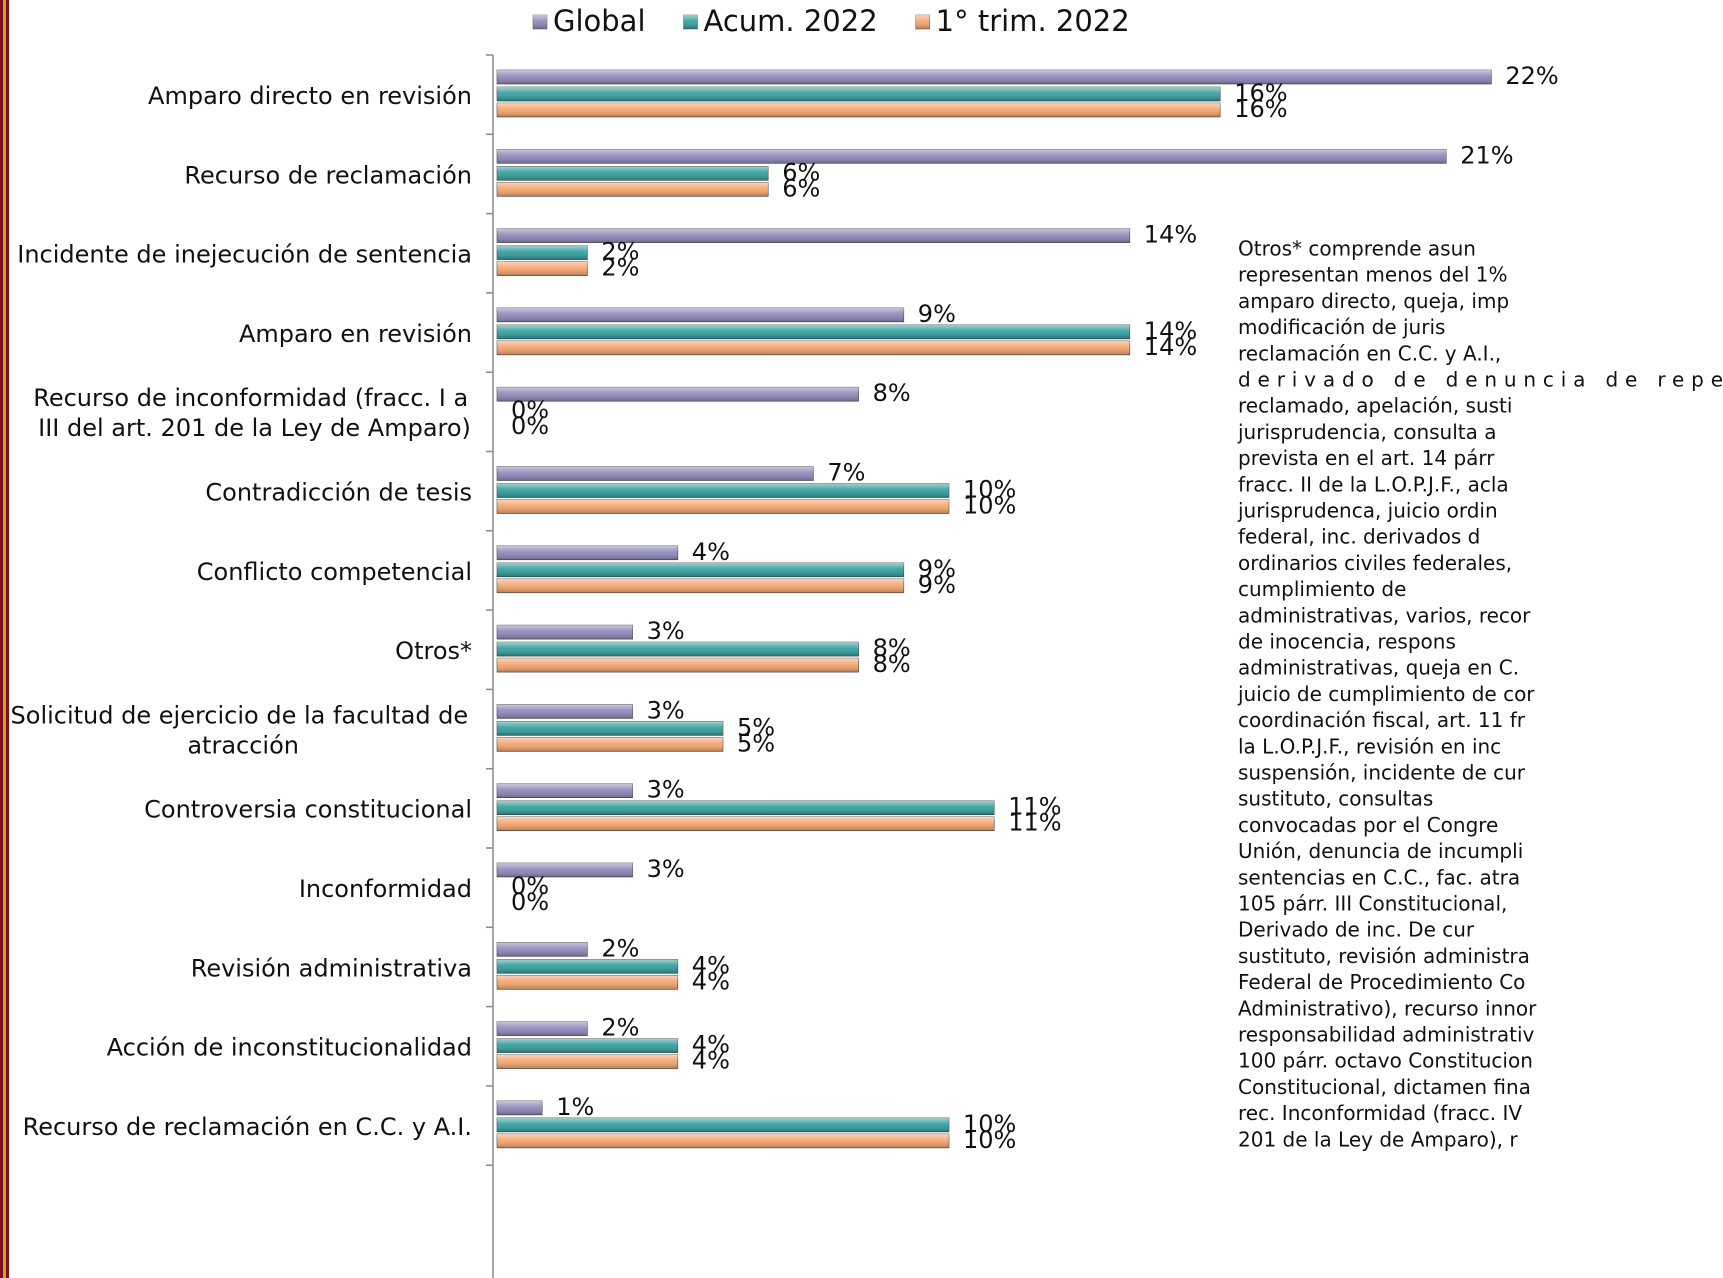  I want to click on note-line: amparo directo, queja, imp, so click(1373, 301).